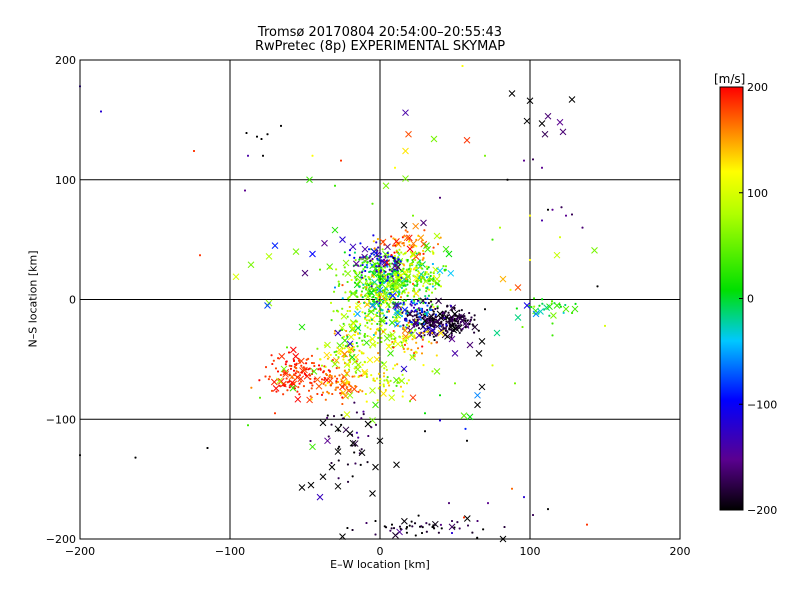  Describe the element at coordinates (758, 299) in the screenshot. I see `colorbar-ticks: 200 100 0 −100 −200` at that location.